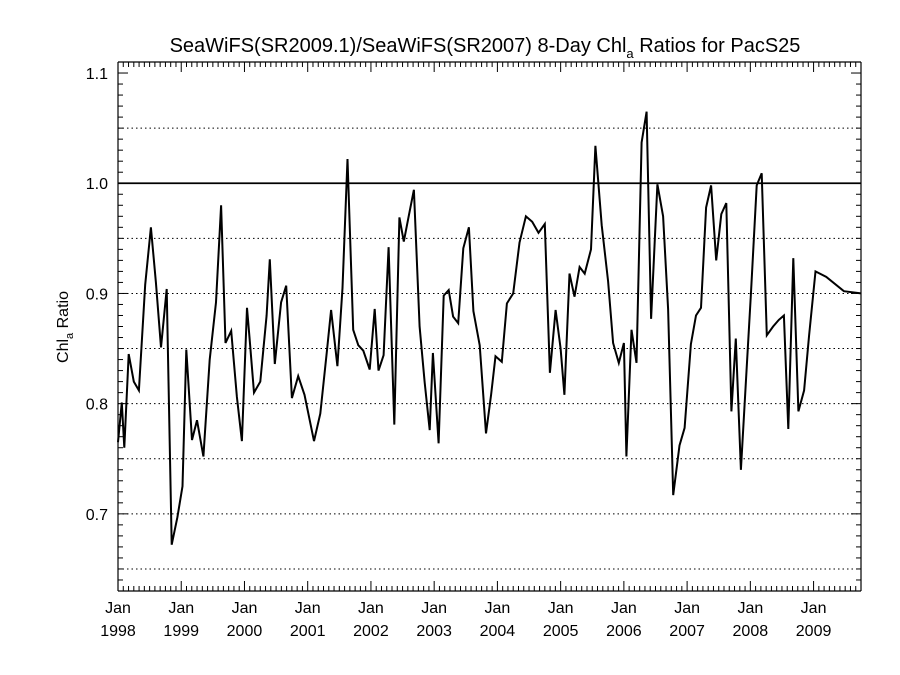  I want to click on x-tick-label-year: 2006, so click(624, 631).